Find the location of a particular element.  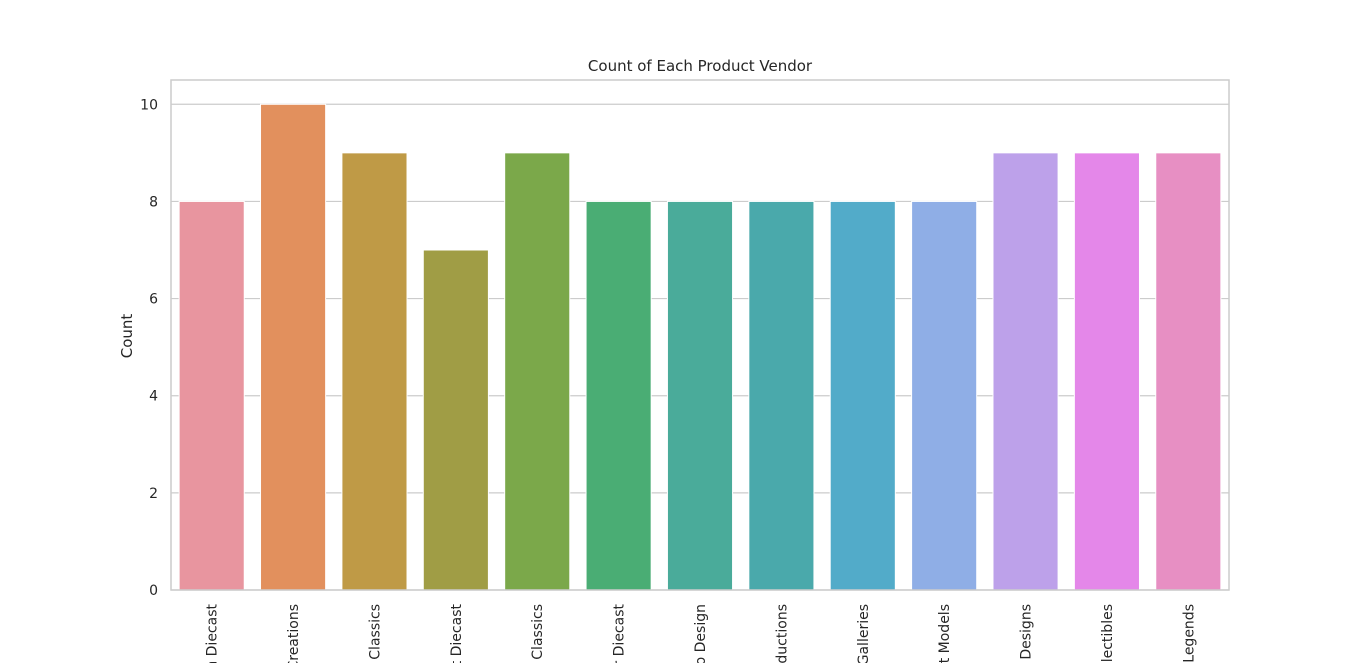

x-tick-label: Galleries is located at coordinates (864, 633).